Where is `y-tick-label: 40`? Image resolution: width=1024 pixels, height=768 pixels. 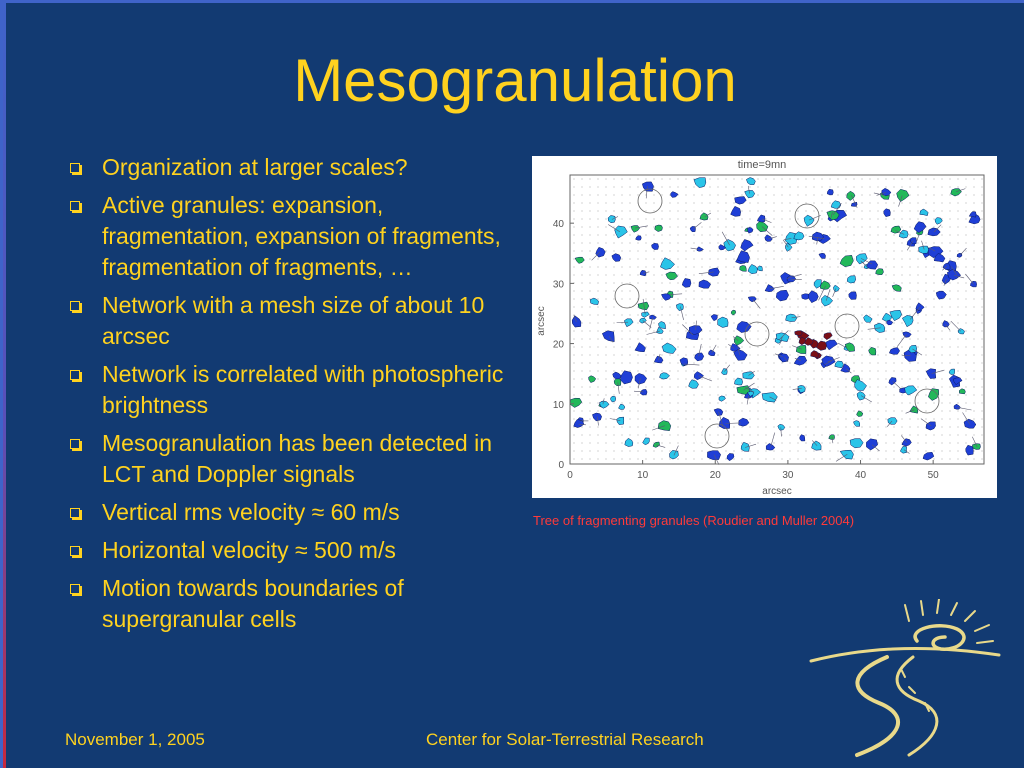 y-tick-label: 40 is located at coordinates (559, 224).